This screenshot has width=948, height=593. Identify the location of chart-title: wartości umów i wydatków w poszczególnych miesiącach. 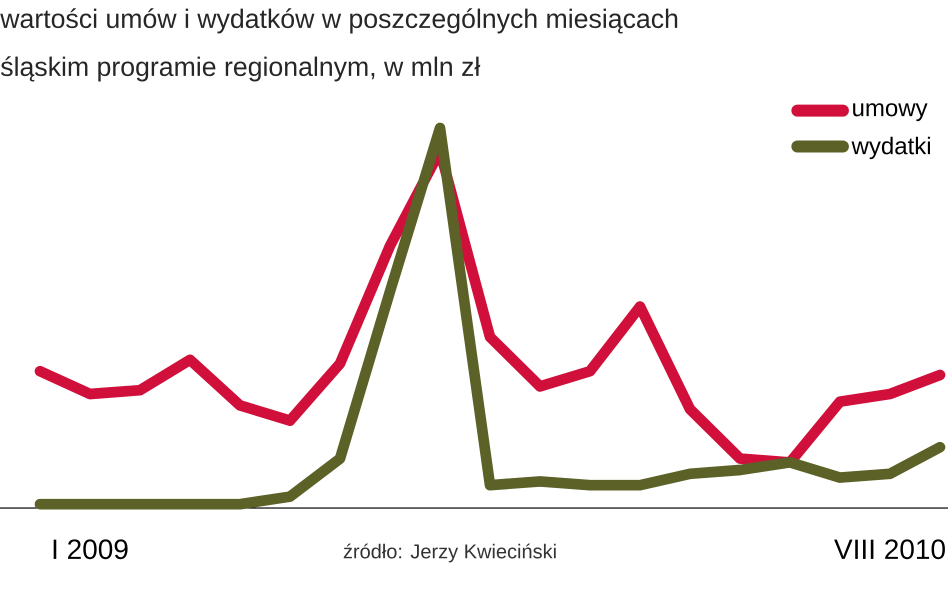
(339, 21).